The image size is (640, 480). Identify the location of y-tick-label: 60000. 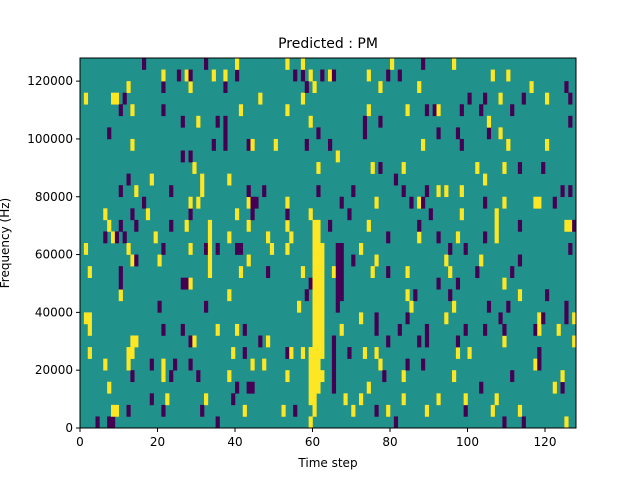
(54, 255).